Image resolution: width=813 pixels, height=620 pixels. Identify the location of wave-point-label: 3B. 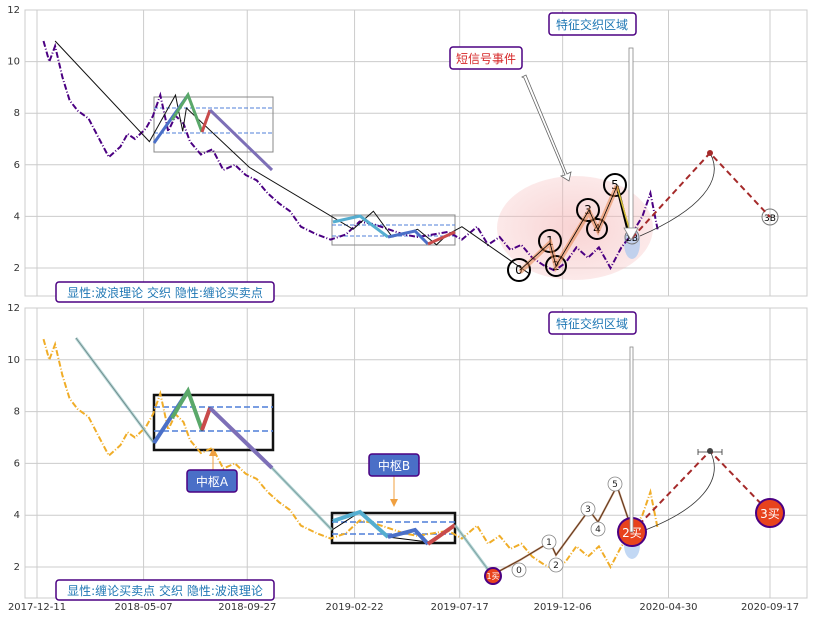
(770, 219).